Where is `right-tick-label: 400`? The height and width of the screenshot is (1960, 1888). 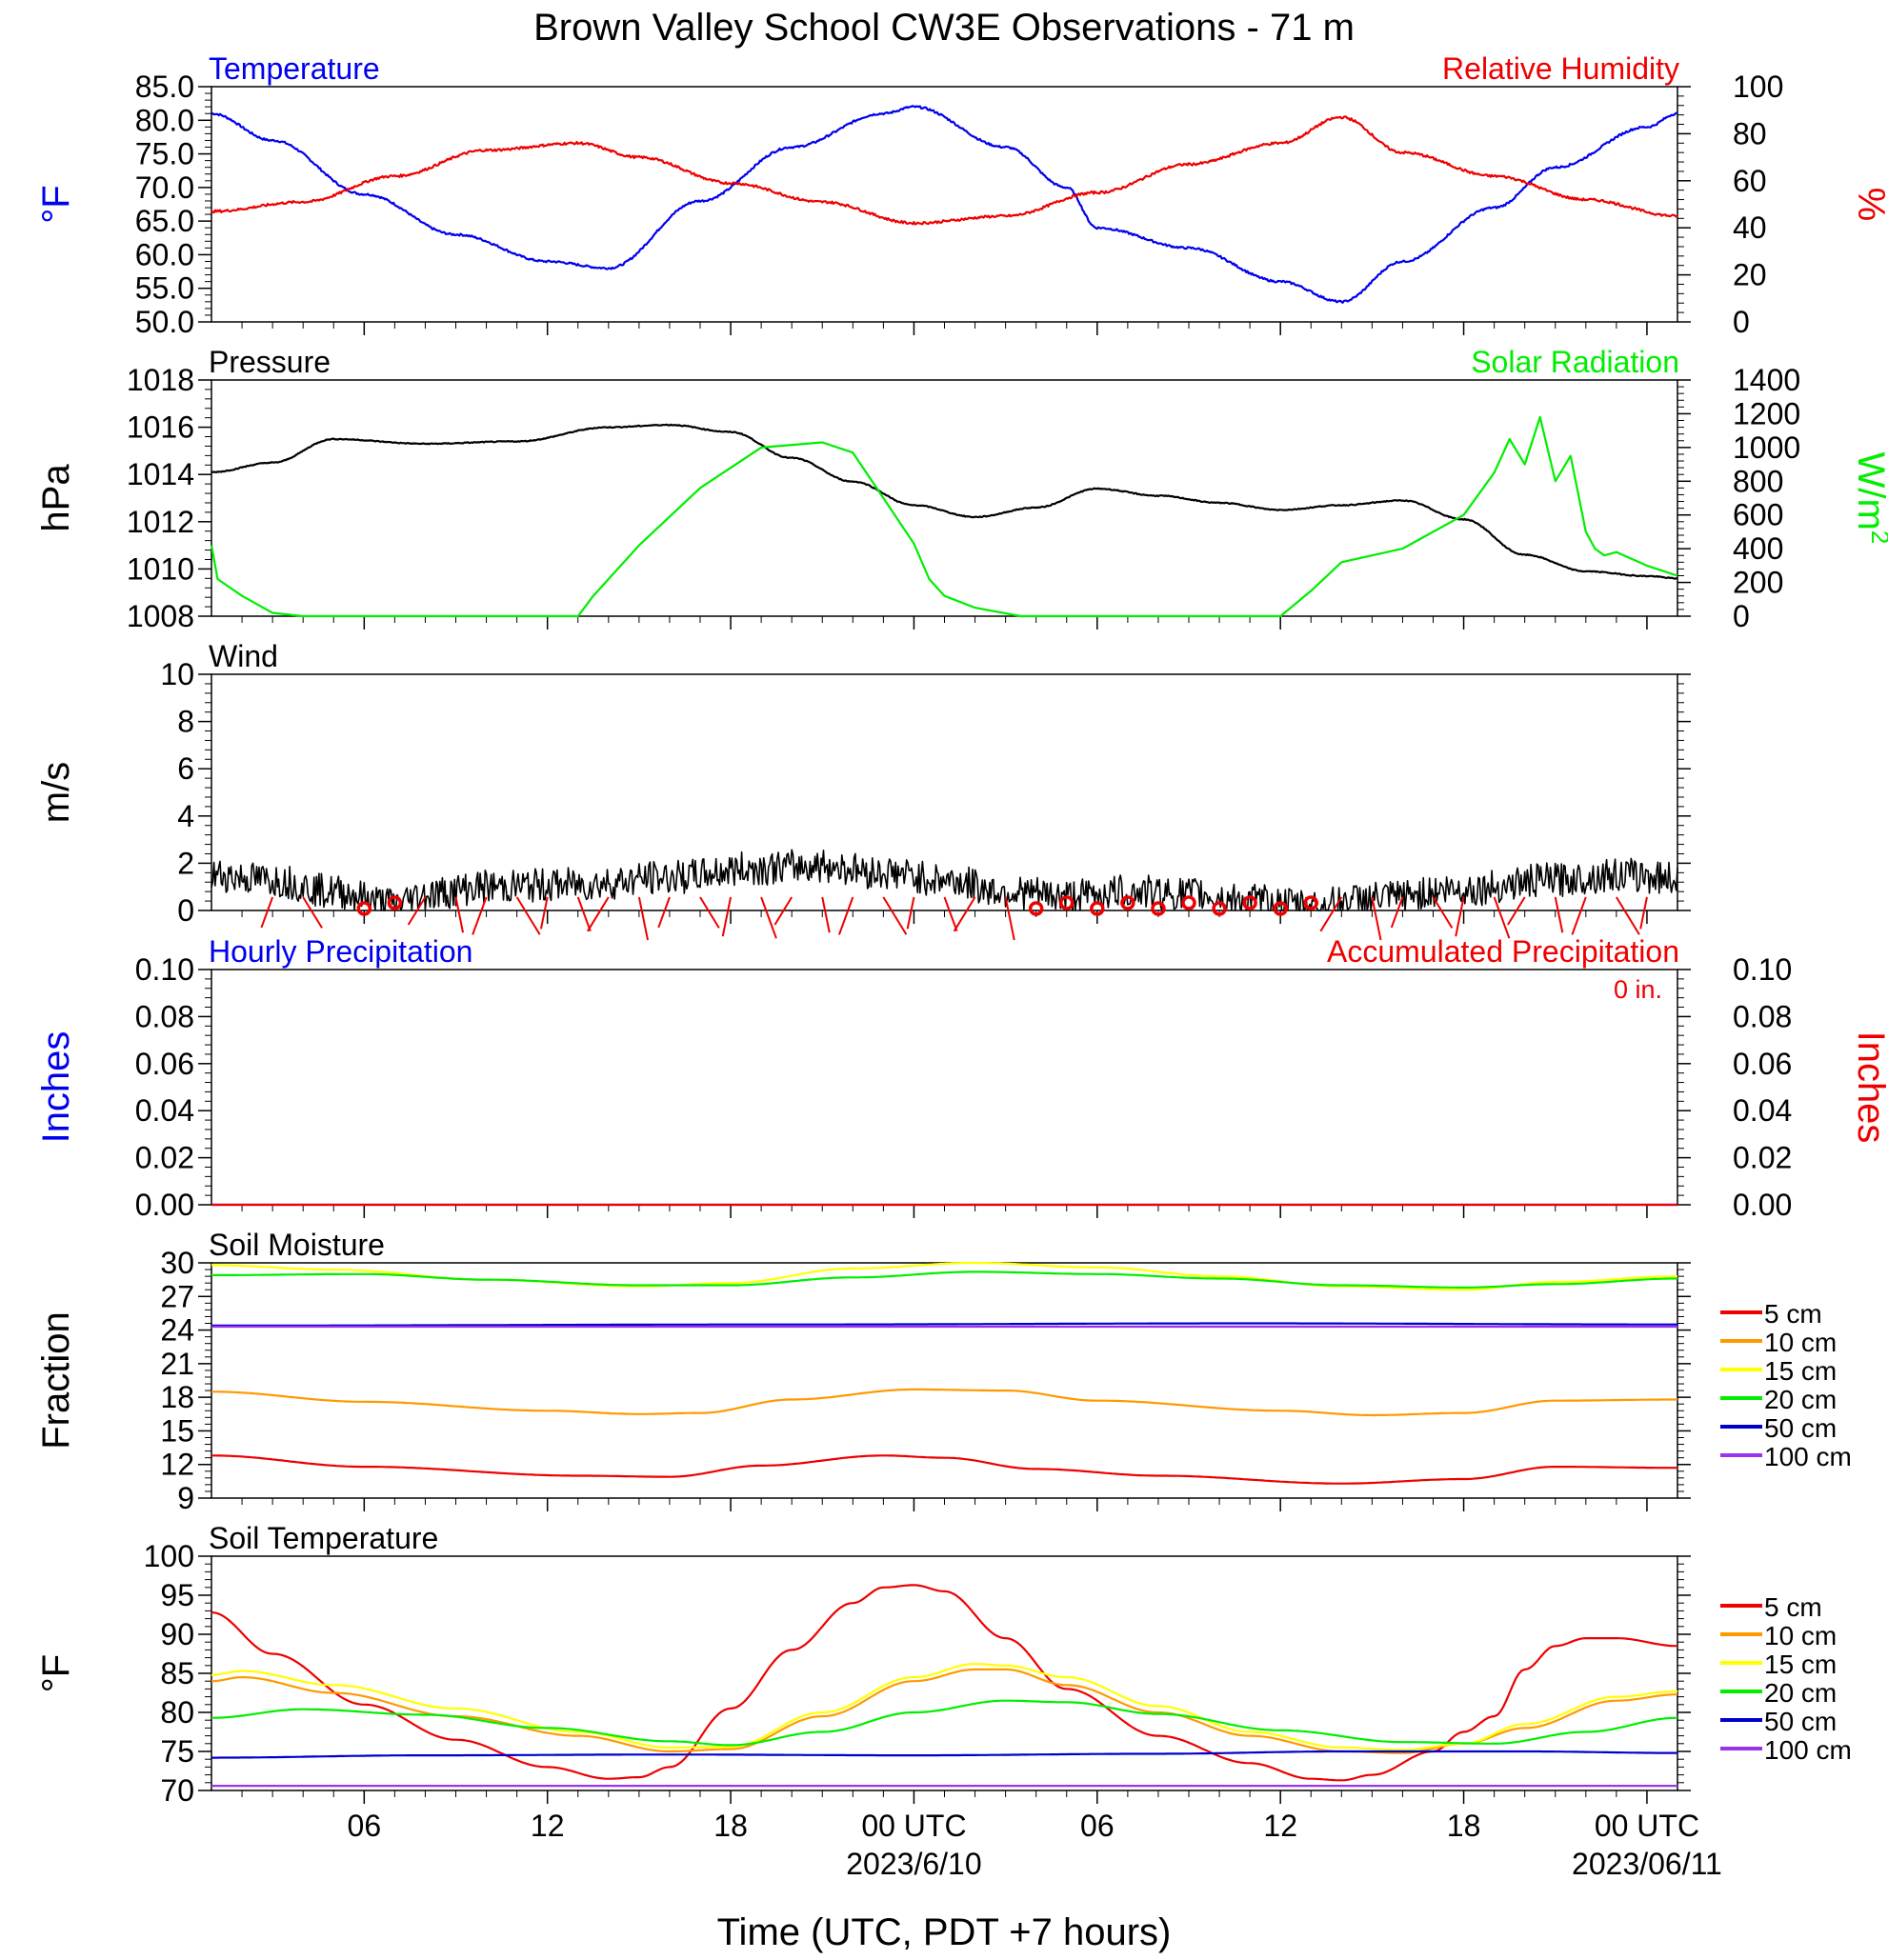 right-tick-label: 400 is located at coordinates (1758, 548).